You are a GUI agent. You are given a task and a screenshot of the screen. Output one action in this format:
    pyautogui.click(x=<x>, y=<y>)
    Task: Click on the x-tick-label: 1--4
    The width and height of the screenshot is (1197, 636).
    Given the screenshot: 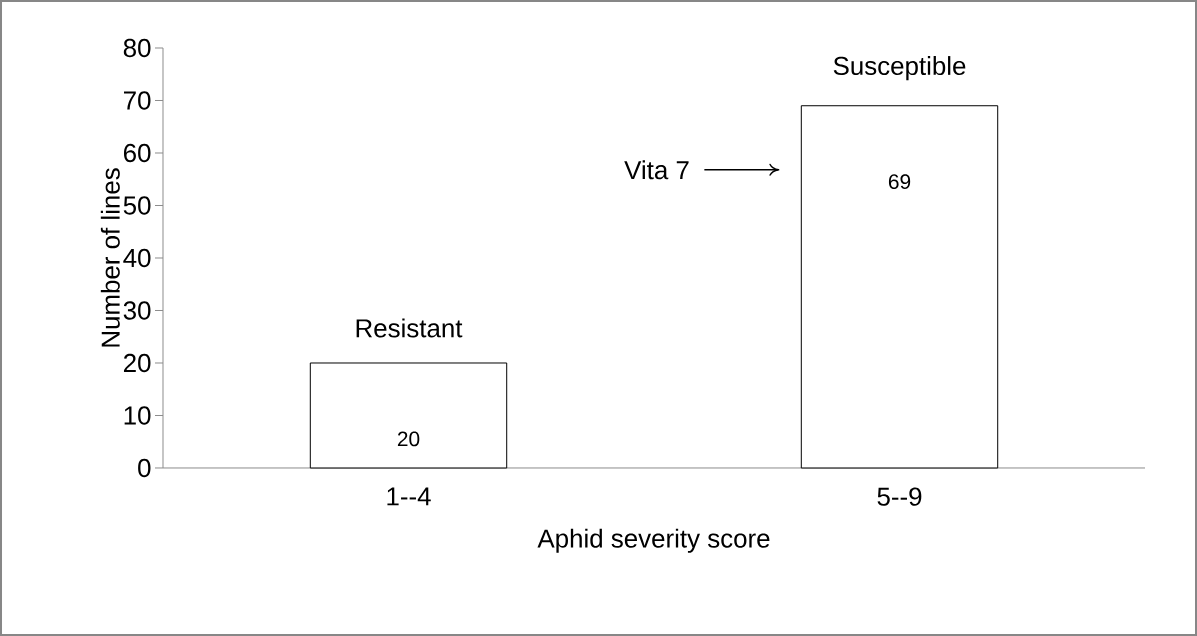 What is the action you would take?
    pyautogui.click(x=409, y=496)
    